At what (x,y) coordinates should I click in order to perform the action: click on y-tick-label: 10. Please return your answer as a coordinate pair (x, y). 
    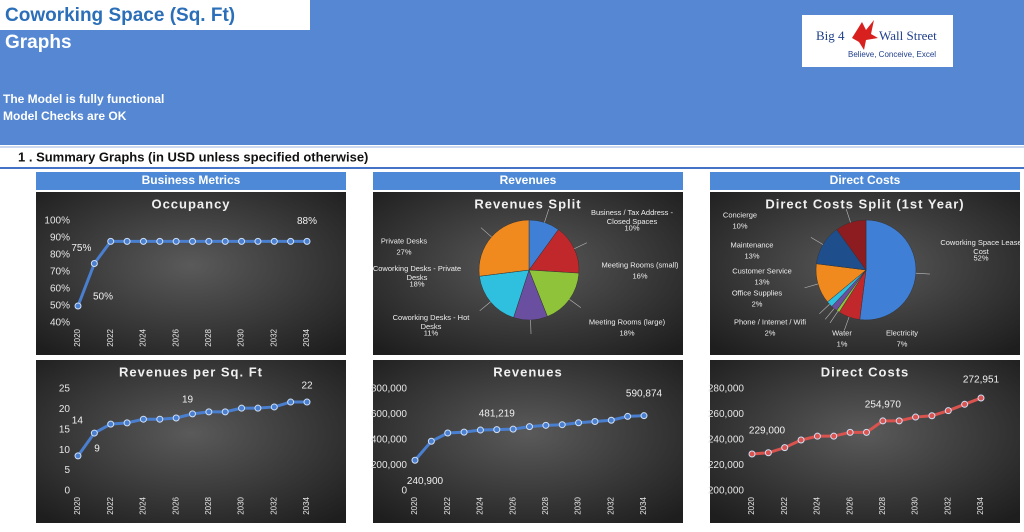
    Looking at the image, I should click on (65, 450).